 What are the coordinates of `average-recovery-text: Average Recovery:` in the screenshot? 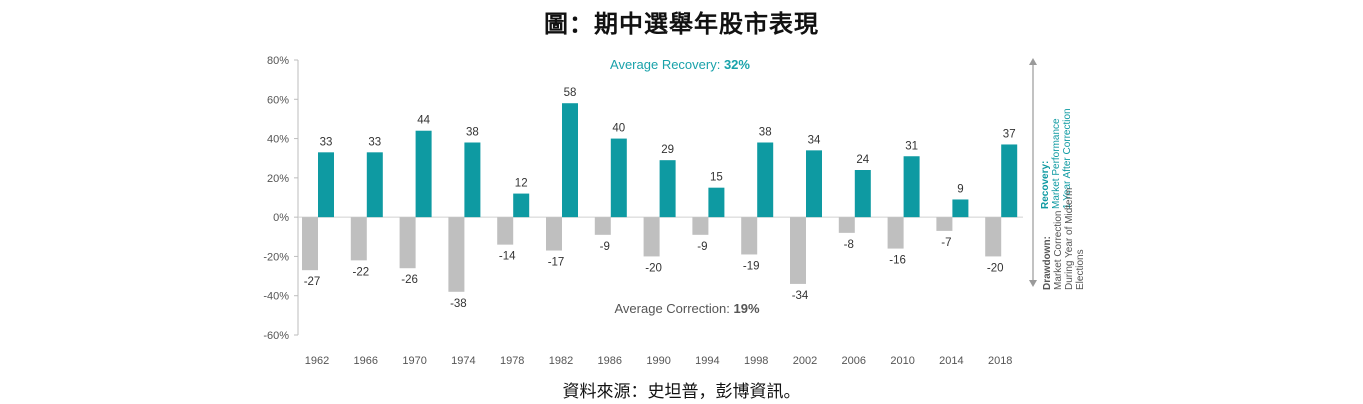 It's located at (667, 64).